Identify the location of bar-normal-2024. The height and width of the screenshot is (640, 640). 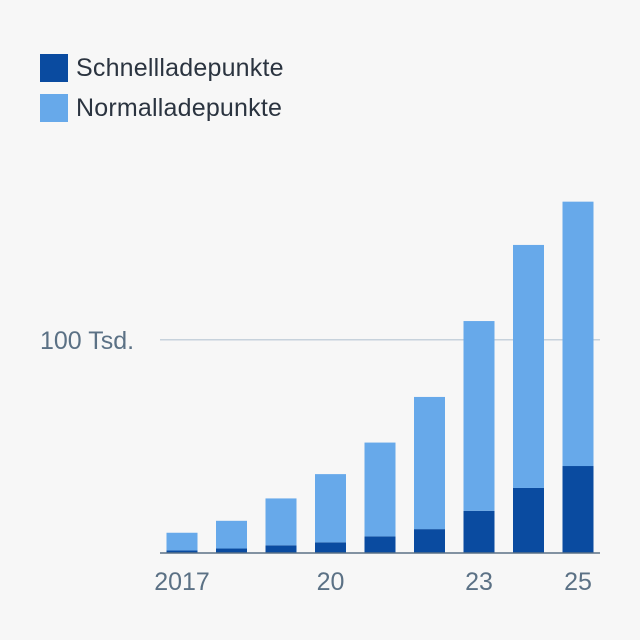
(528, 366).